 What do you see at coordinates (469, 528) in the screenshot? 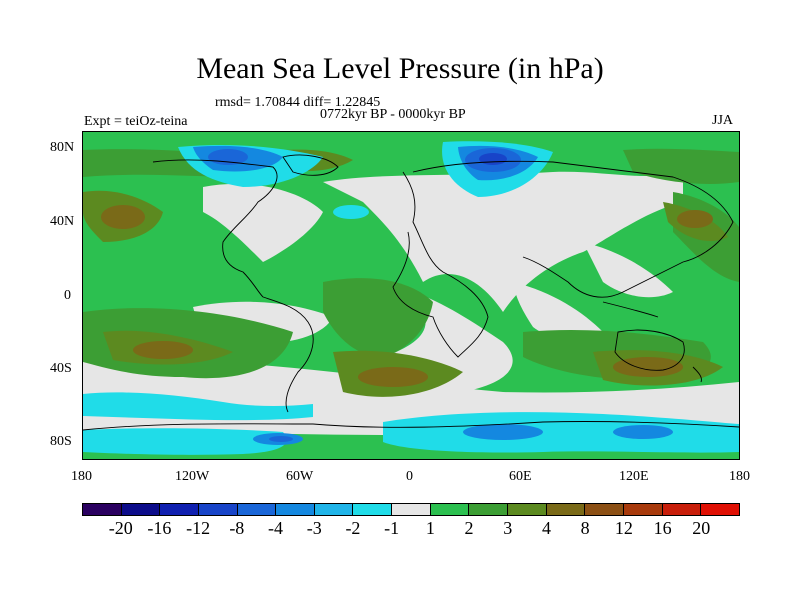
I see `colorbar-label: 2` at bounding box center [469, 528].